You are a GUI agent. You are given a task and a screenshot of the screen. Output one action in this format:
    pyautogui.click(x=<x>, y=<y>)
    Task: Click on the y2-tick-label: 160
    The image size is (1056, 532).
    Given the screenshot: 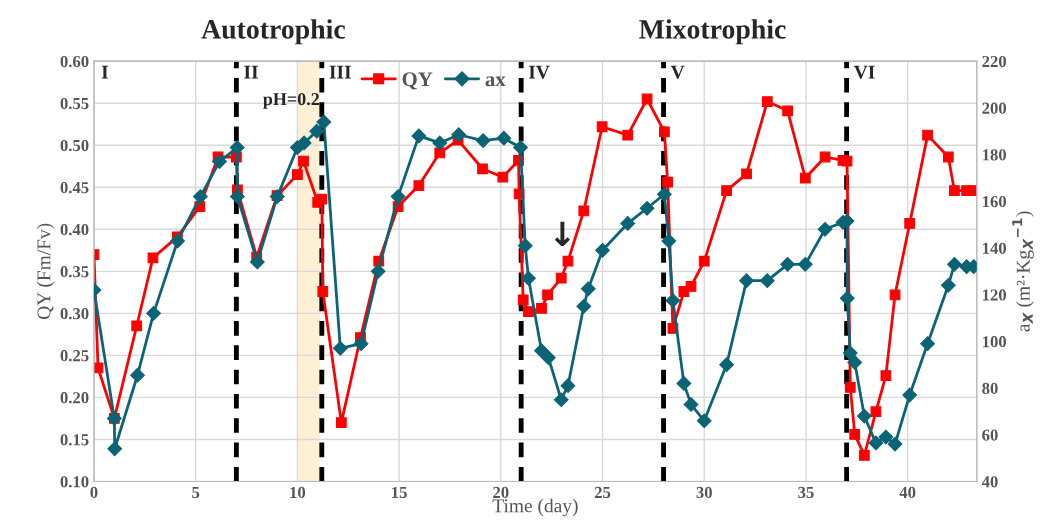 What is the action you would take?
    pyautogui.click(x=995, y=201)
    